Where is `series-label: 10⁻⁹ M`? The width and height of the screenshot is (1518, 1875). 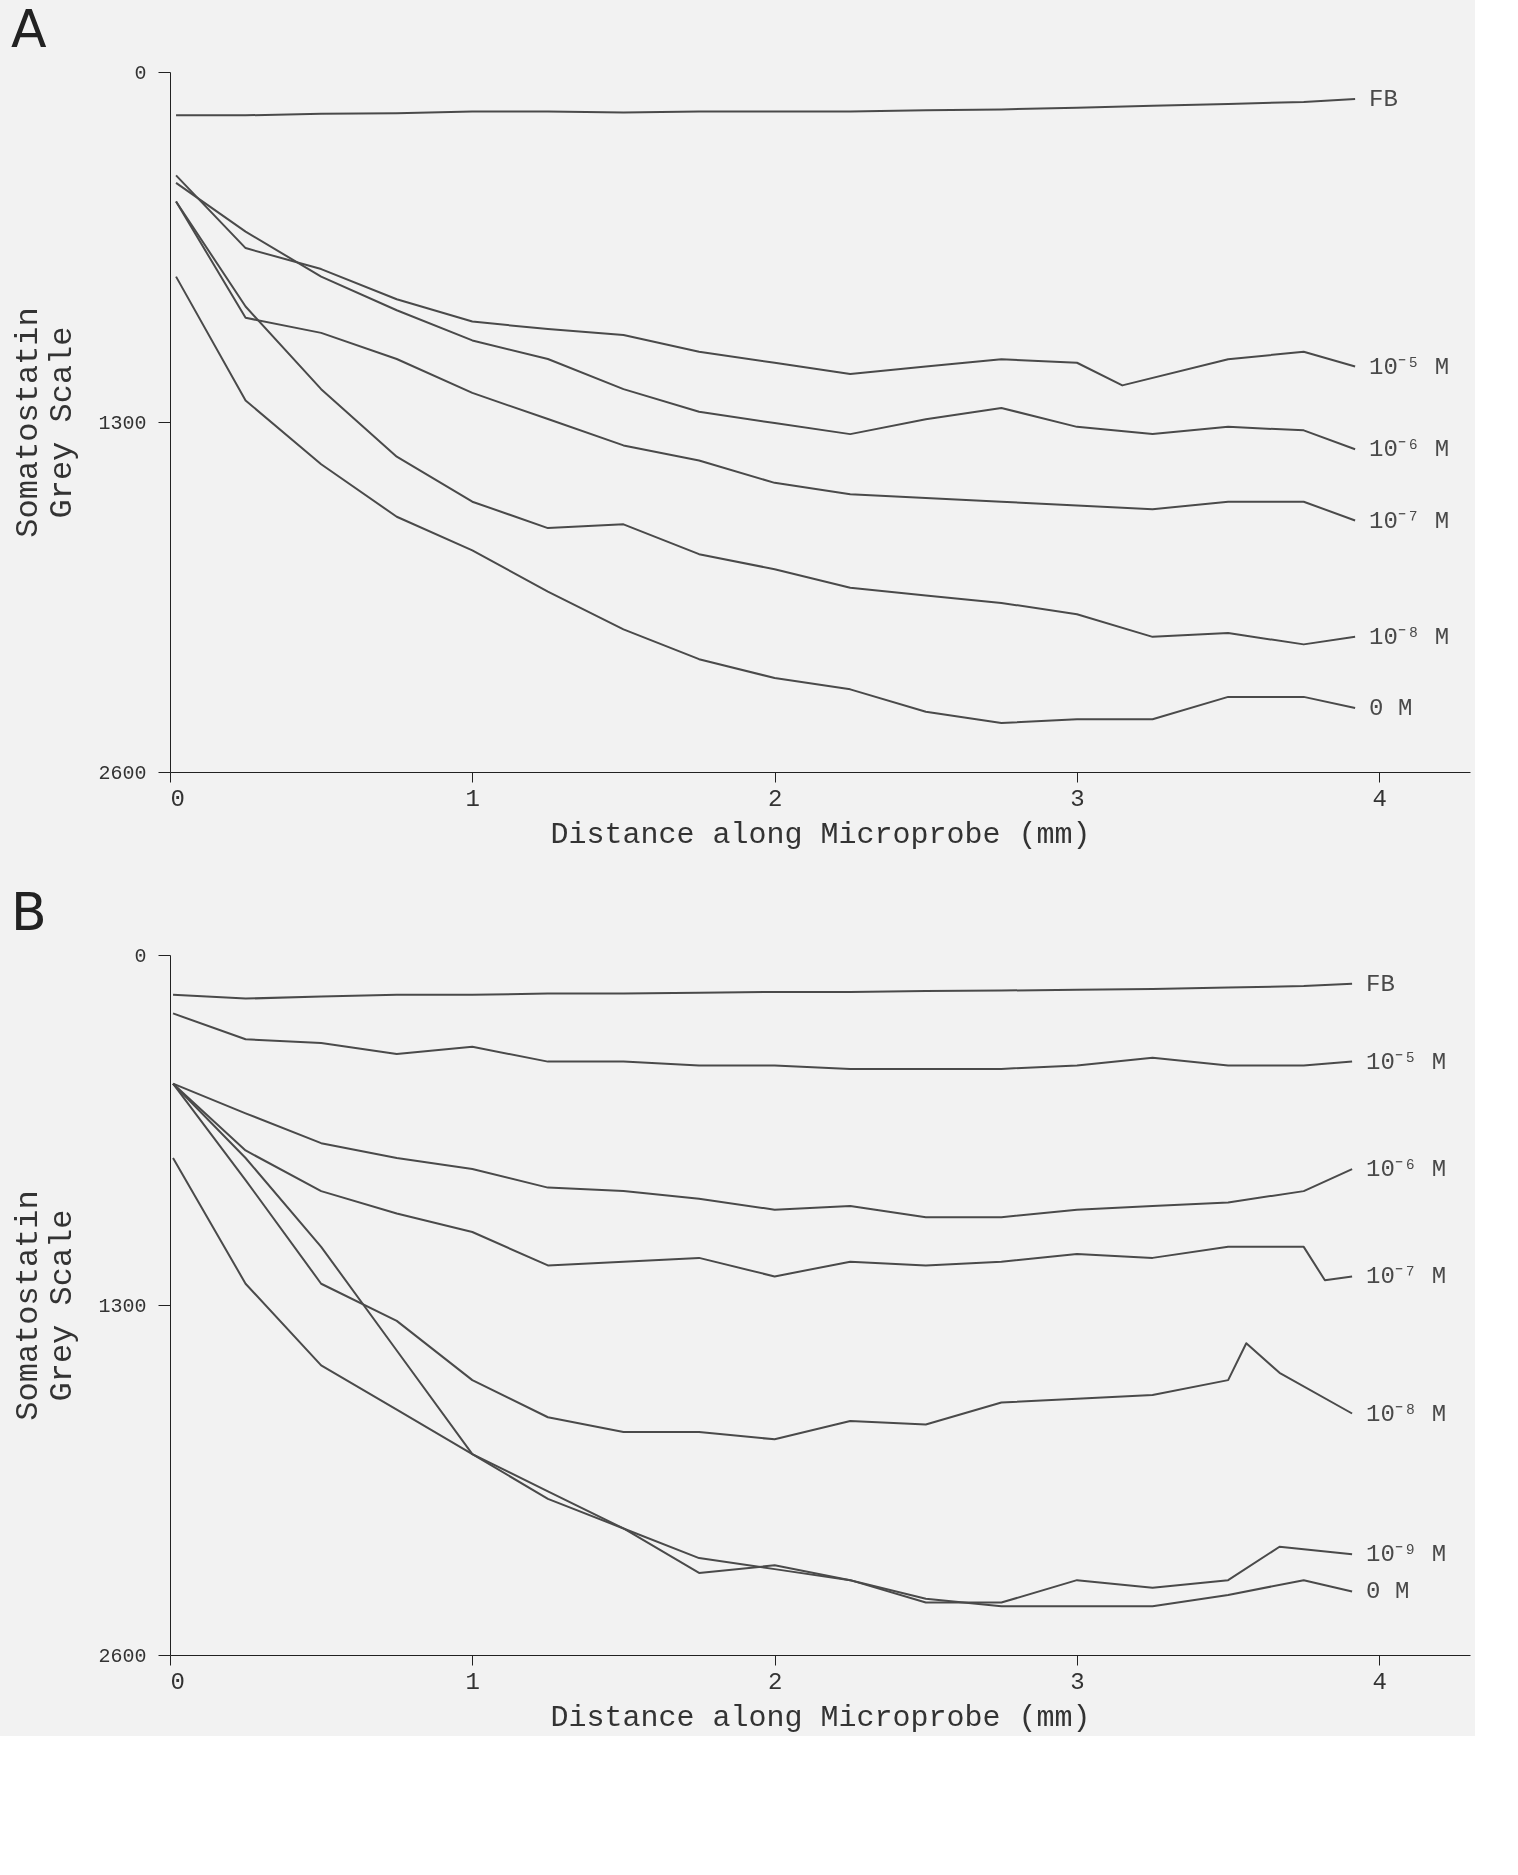 series-label: 10⁻⁹ M is located at coordinates (1406, 1555).